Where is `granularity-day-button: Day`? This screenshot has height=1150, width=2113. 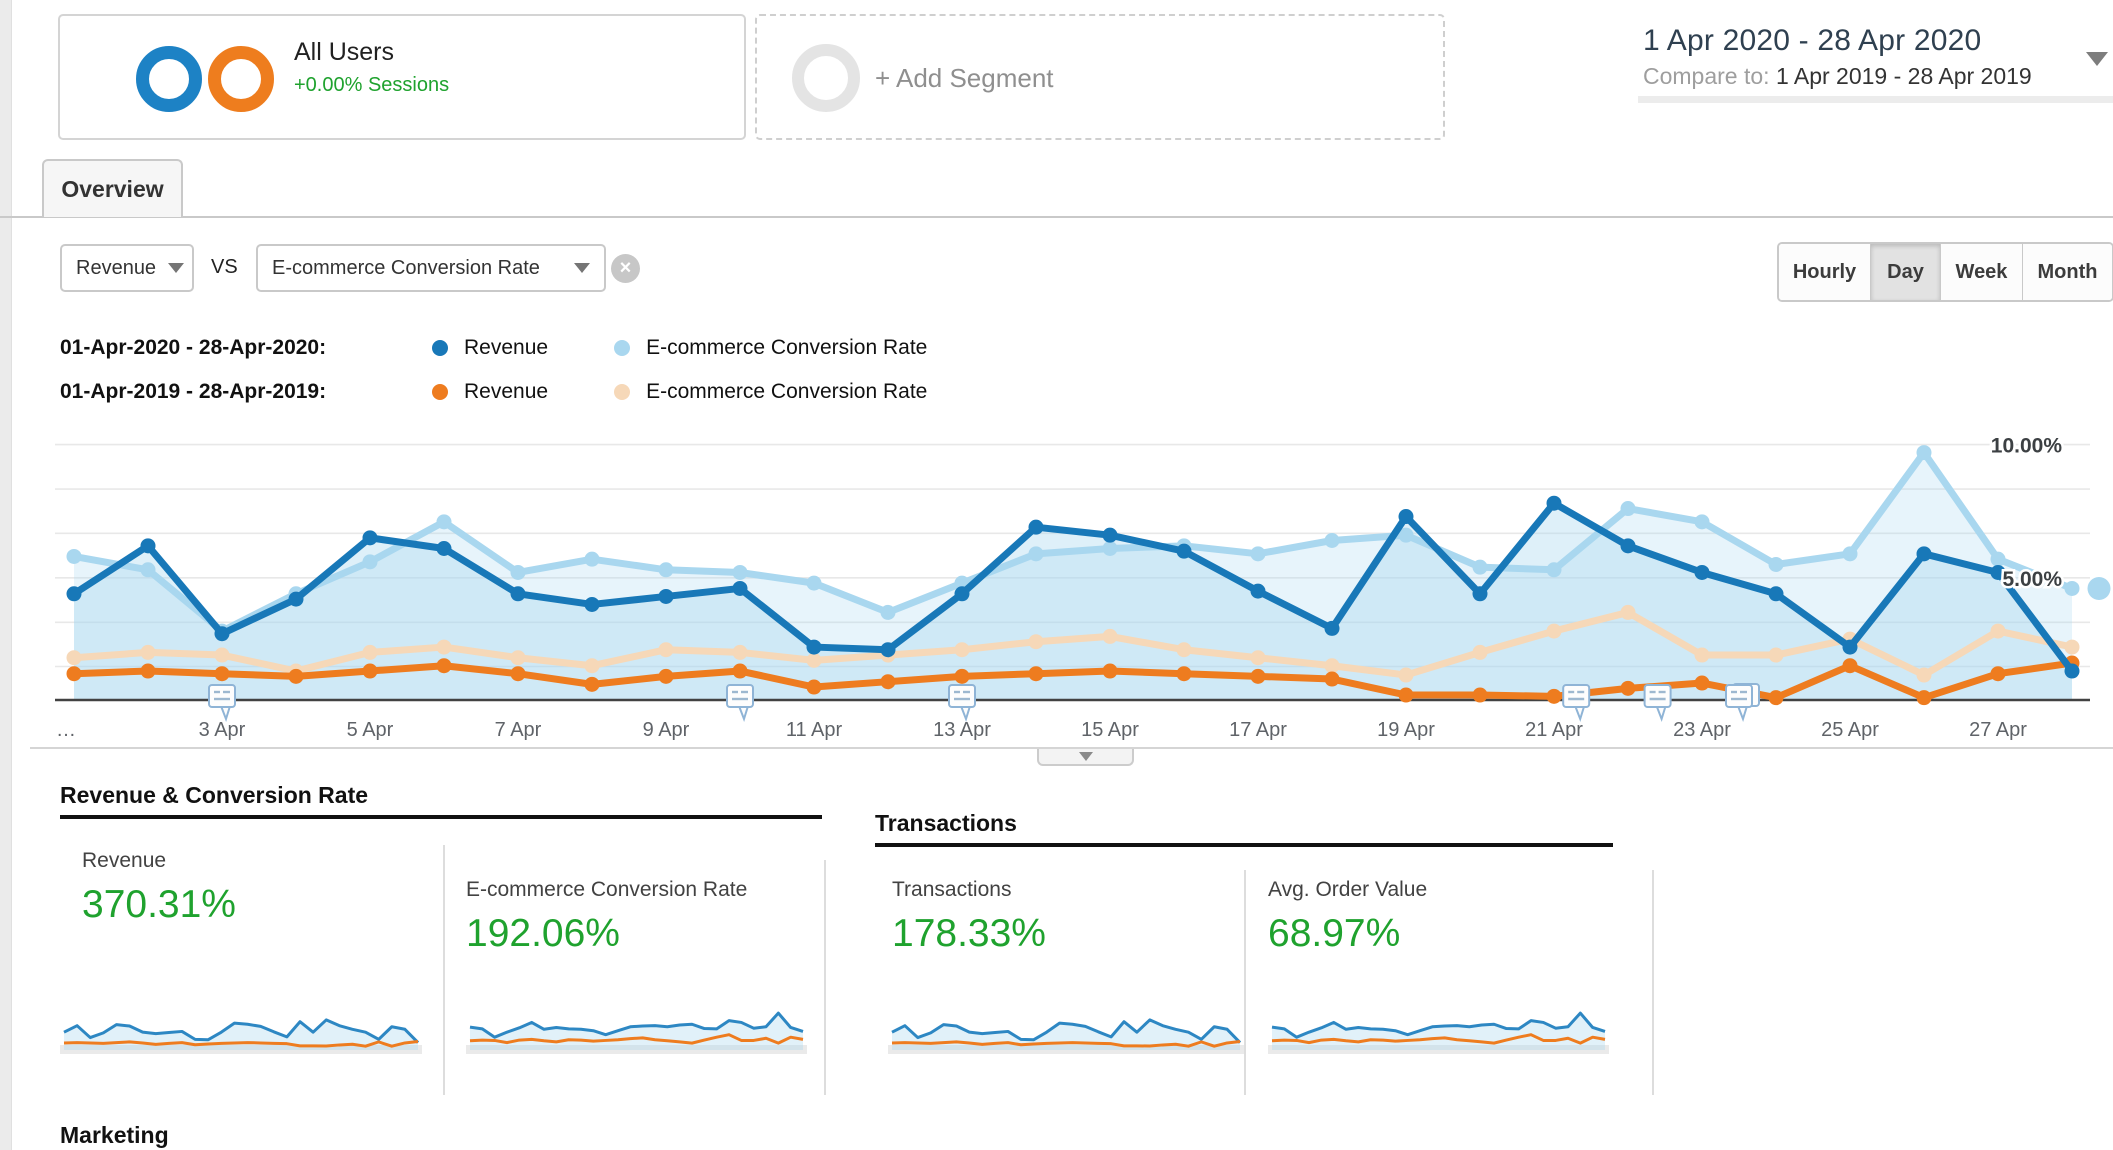 granularity-day-button: Day is located at coordinates (1906, 272).